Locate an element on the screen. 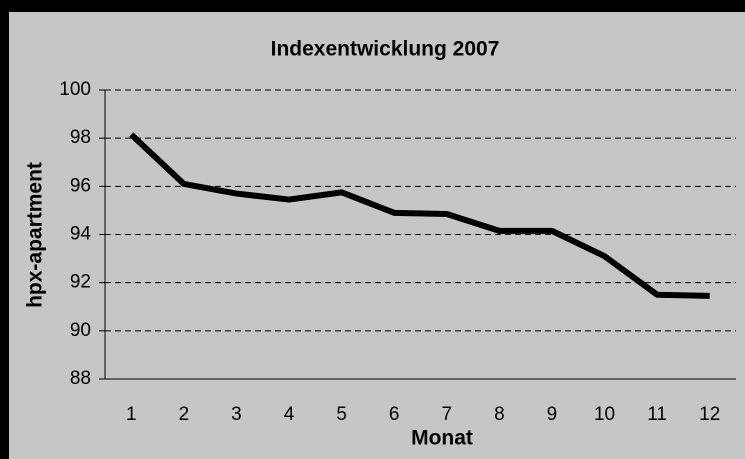 The width and height of the screenshot is (745, 459). chart-title: Indexentwicklung 2007 is located at coordinates (385, 49).